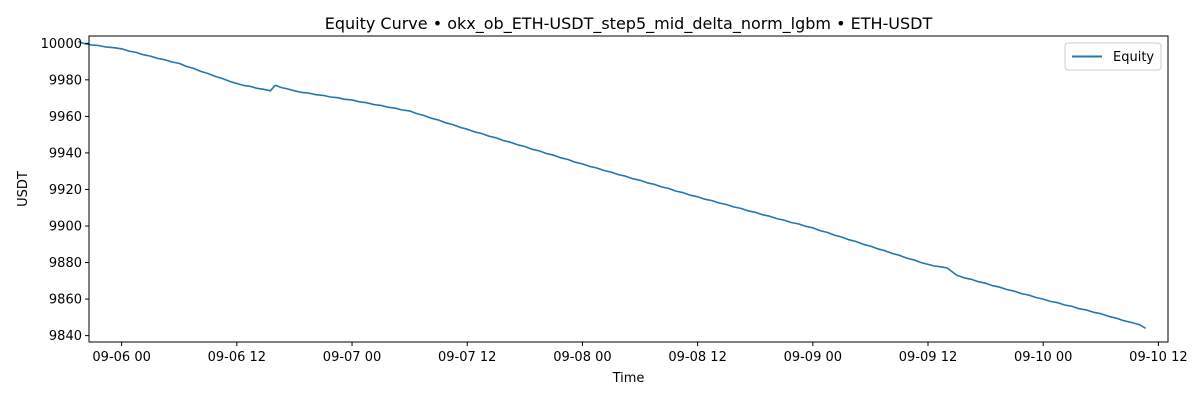 The height and width of the screenshot is (405, 1200). I want to click on x-axis-title: Time, so click(628, 378).